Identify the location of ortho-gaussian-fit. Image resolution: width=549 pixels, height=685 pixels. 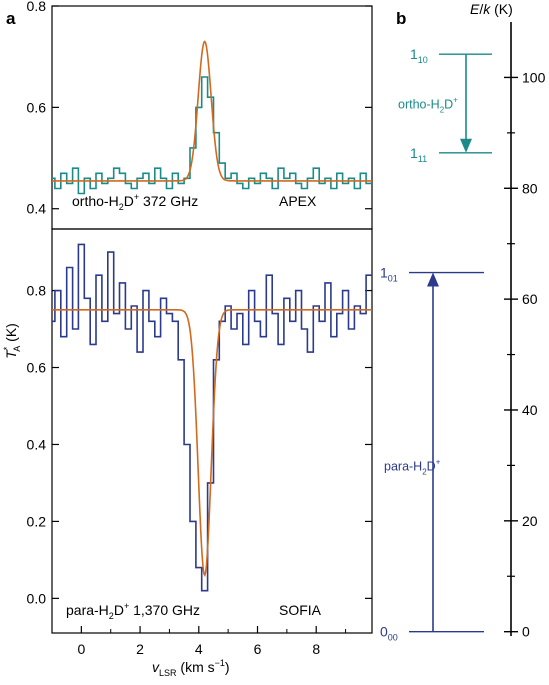
(212, 111).